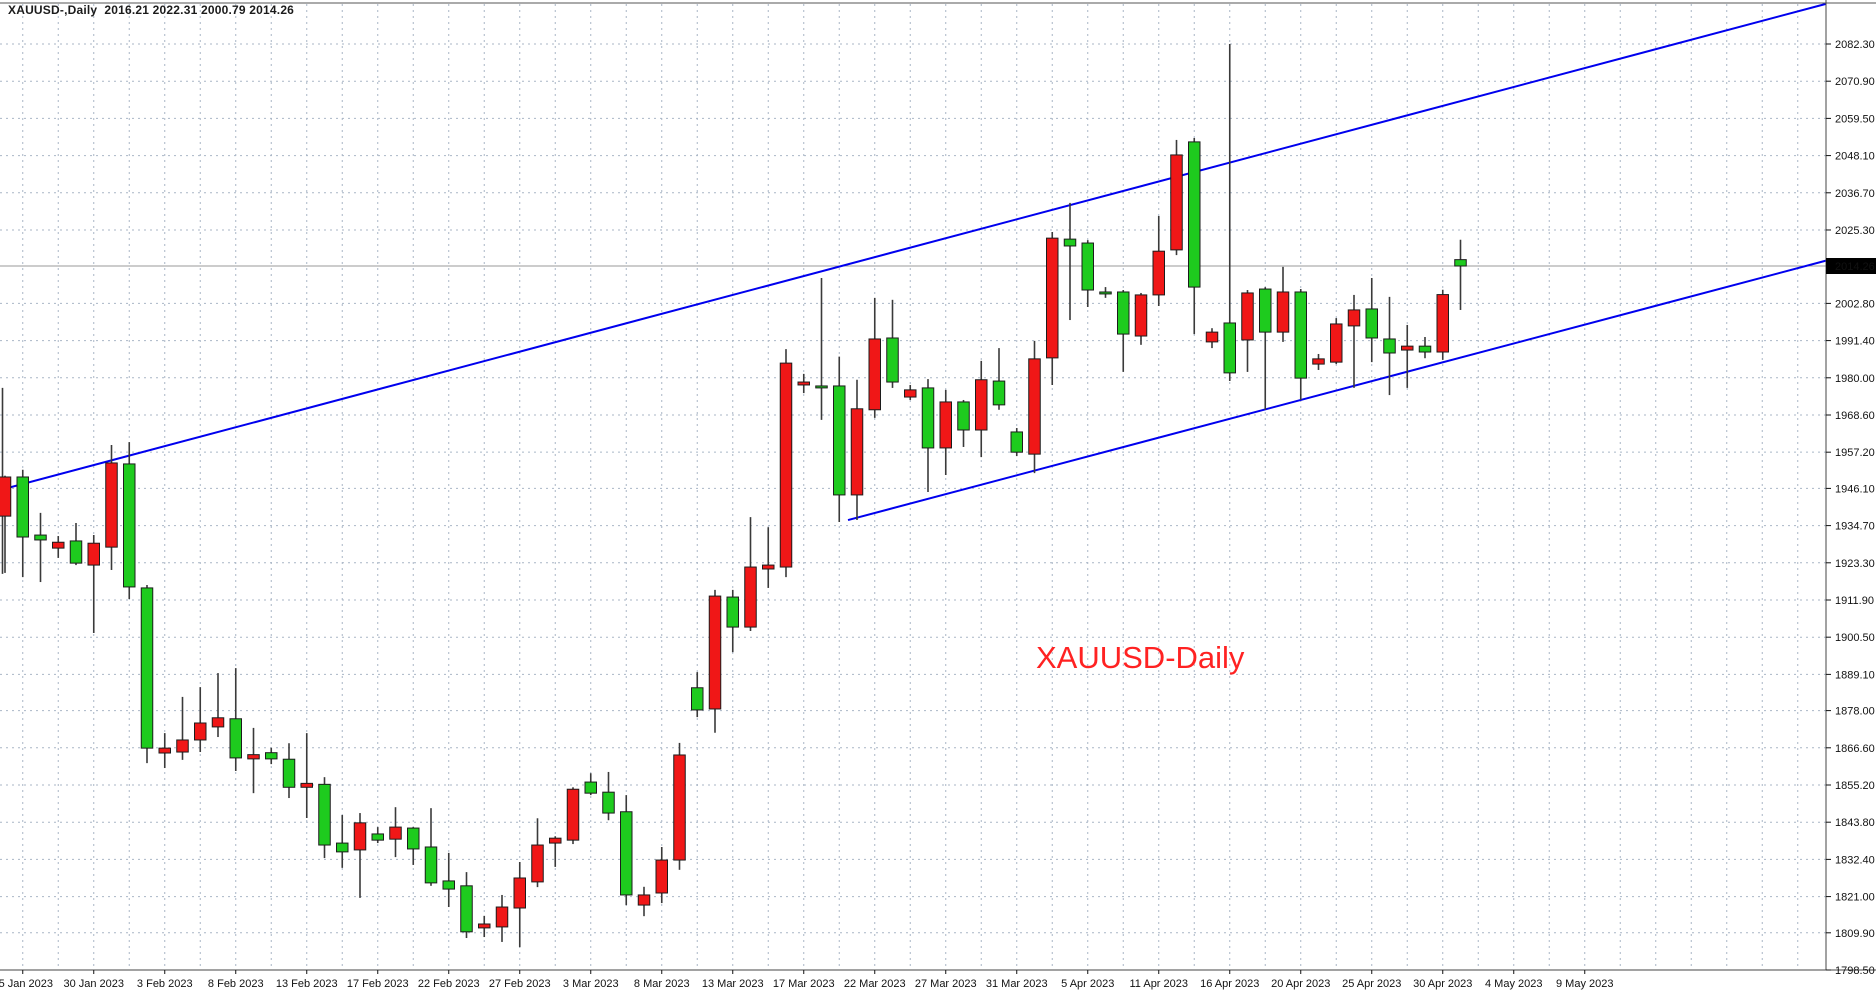 Image resolution: width=1876 pixels, height=997 pixels. What do you see at coordinates (1855, 712) in the screenshot?
I see `svg-text: 1878.00` at bounding box center [1855, 712].